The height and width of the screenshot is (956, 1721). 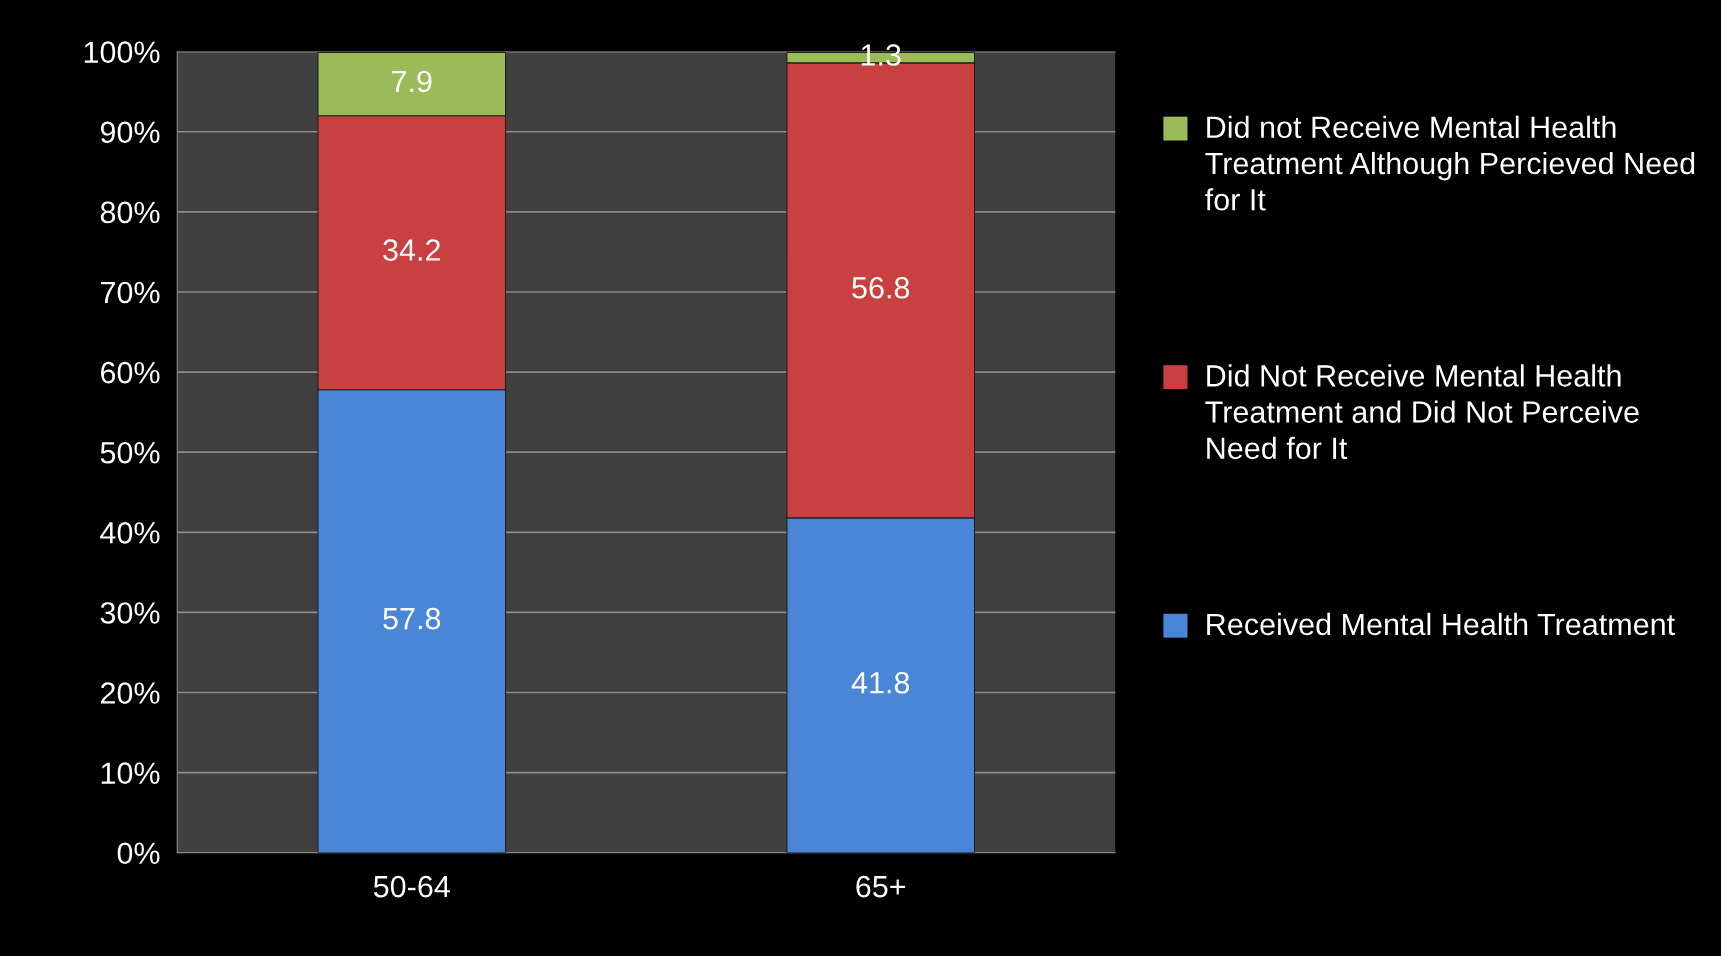 I want to click on legend-label: Received Mental Health Treatment, so click(x=1441, y=624).